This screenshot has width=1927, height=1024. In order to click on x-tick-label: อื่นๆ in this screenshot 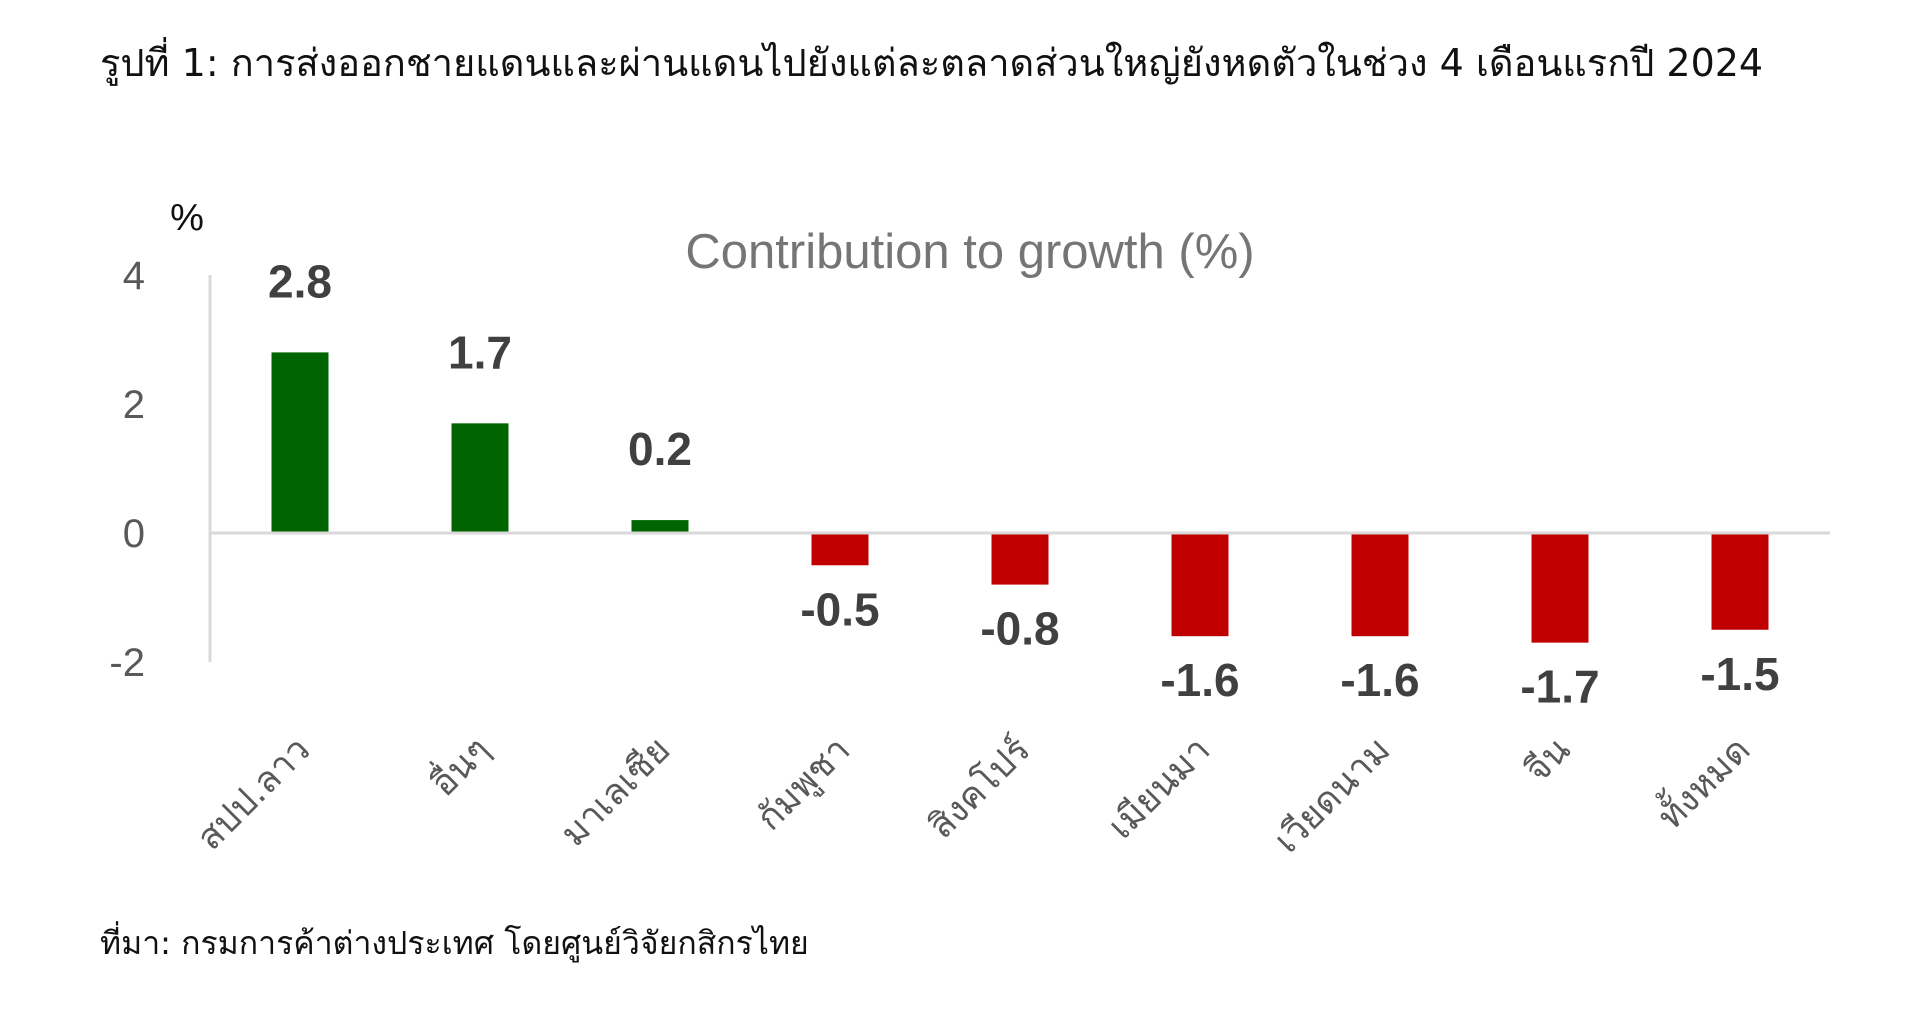, I will do `click(458, 765)`.